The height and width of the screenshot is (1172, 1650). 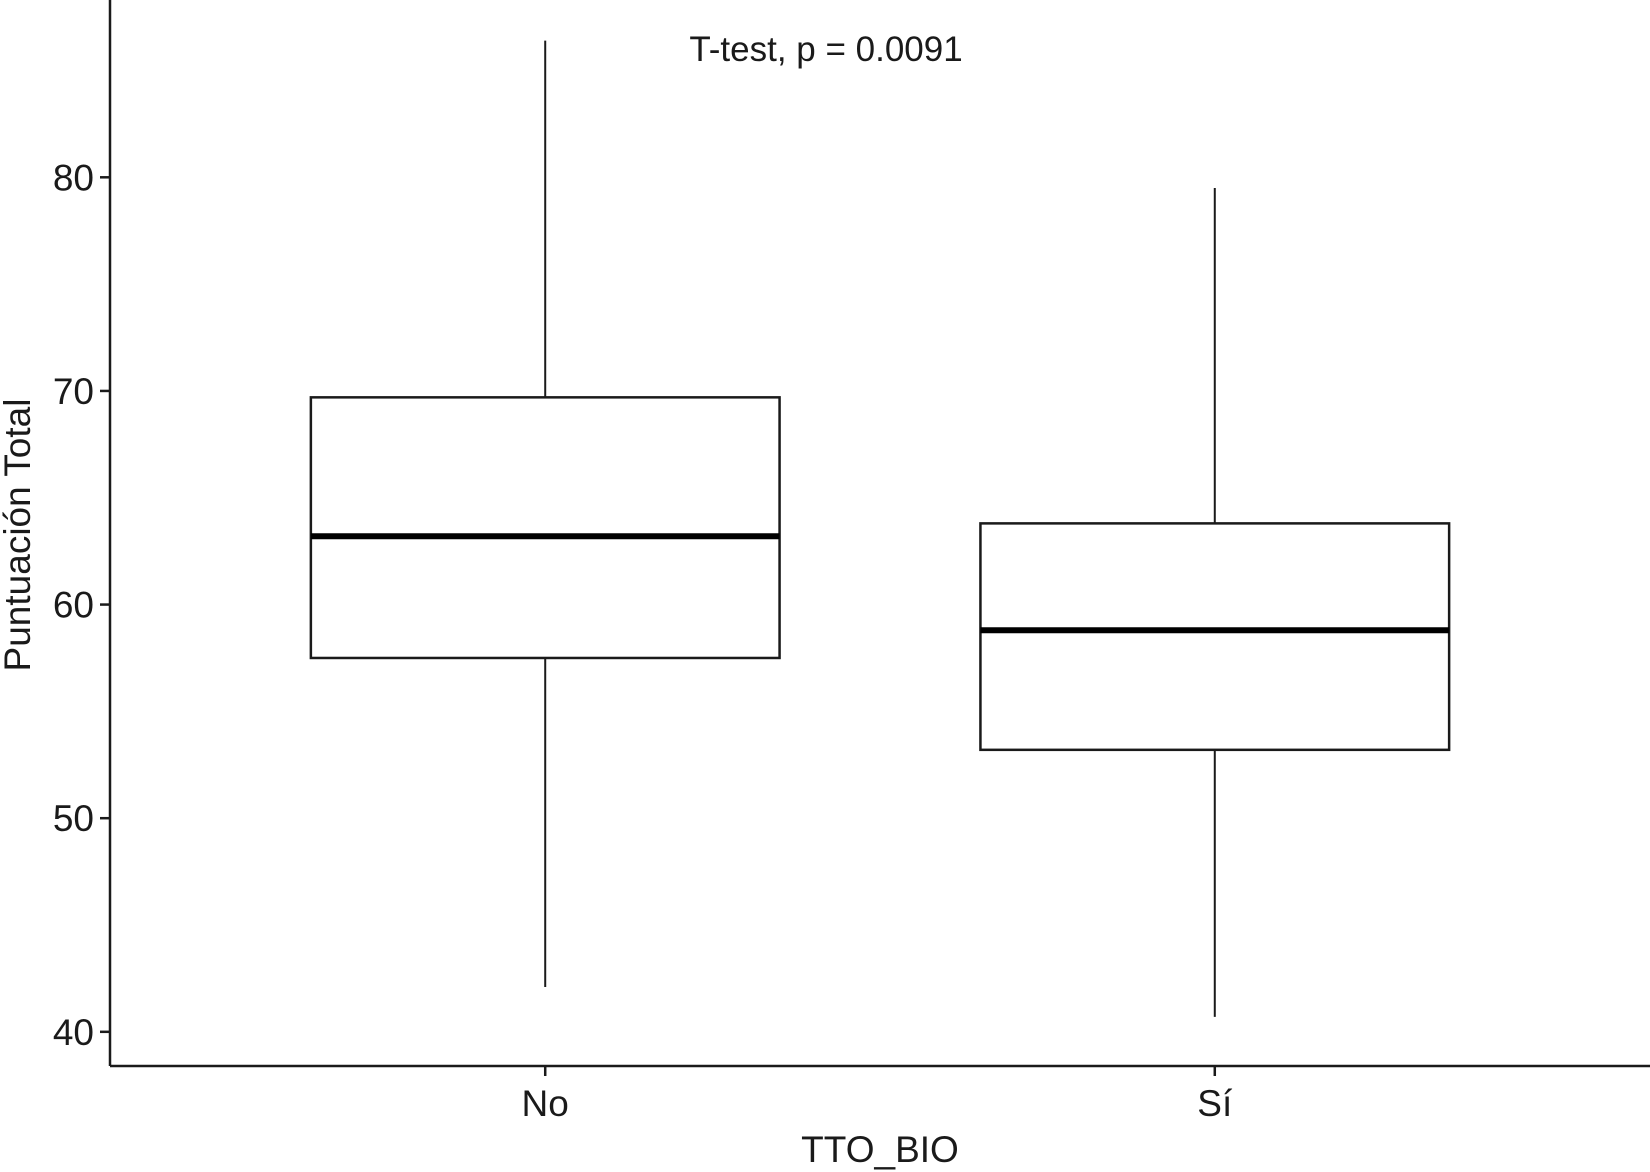 What do you see at coordinates (880, 1149) in the screenshot?
I see `x-axis-title: TTO_BIO` at bounding box center [880, 1149].